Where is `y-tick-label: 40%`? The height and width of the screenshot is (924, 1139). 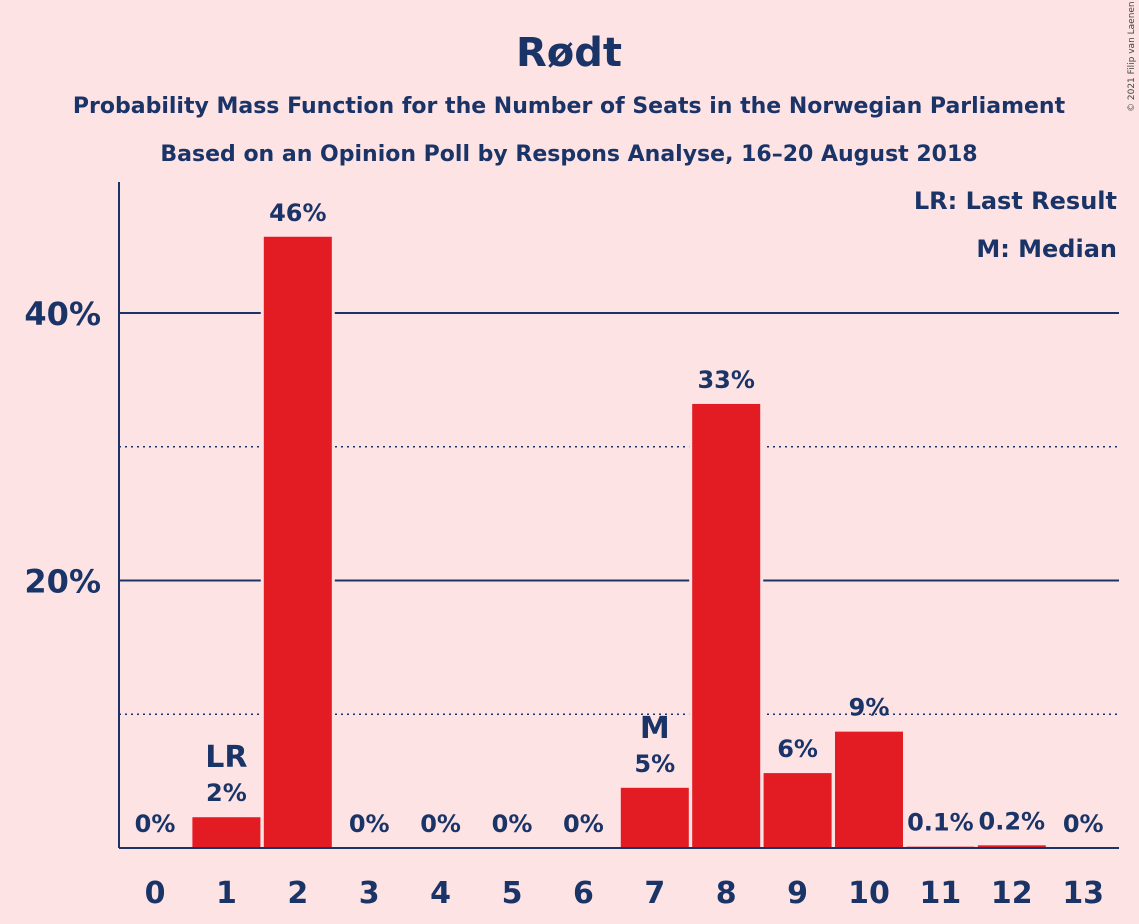
y-tick-label: 40% is located at coordinates (62, 314).